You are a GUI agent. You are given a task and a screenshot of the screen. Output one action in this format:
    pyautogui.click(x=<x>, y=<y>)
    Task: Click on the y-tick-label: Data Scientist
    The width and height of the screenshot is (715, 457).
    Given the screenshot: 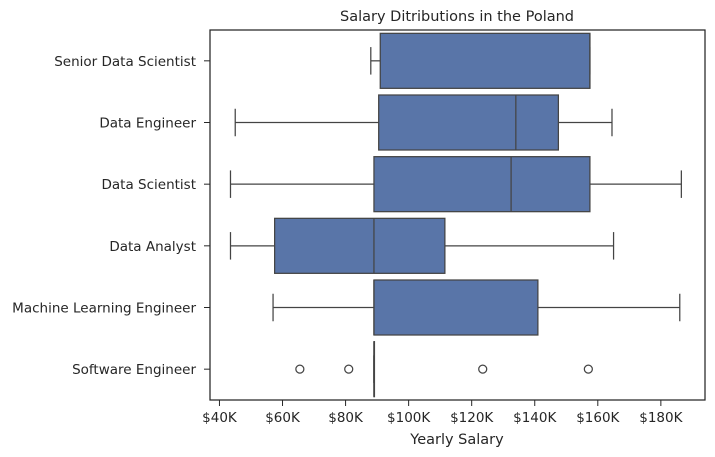 What is the action you would take?
    pyautogui.click(x=149, y=185)
    